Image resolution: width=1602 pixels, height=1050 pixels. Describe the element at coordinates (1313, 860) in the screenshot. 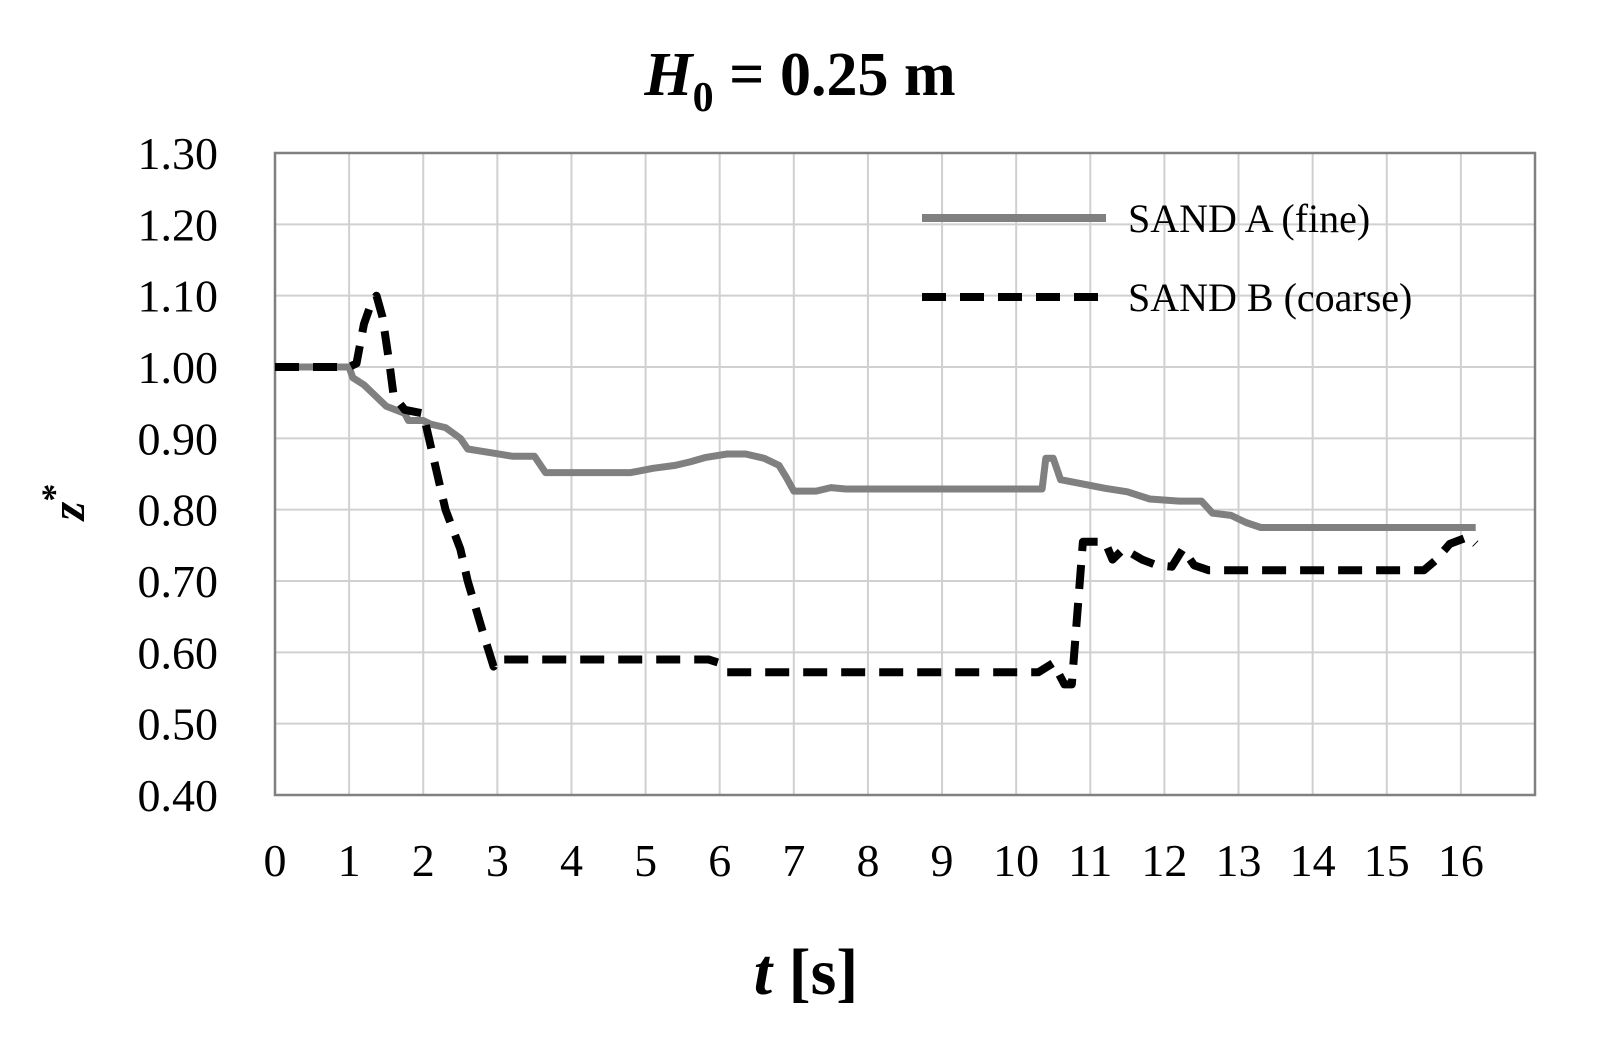

I see `x-tick-label: 14` at that location.